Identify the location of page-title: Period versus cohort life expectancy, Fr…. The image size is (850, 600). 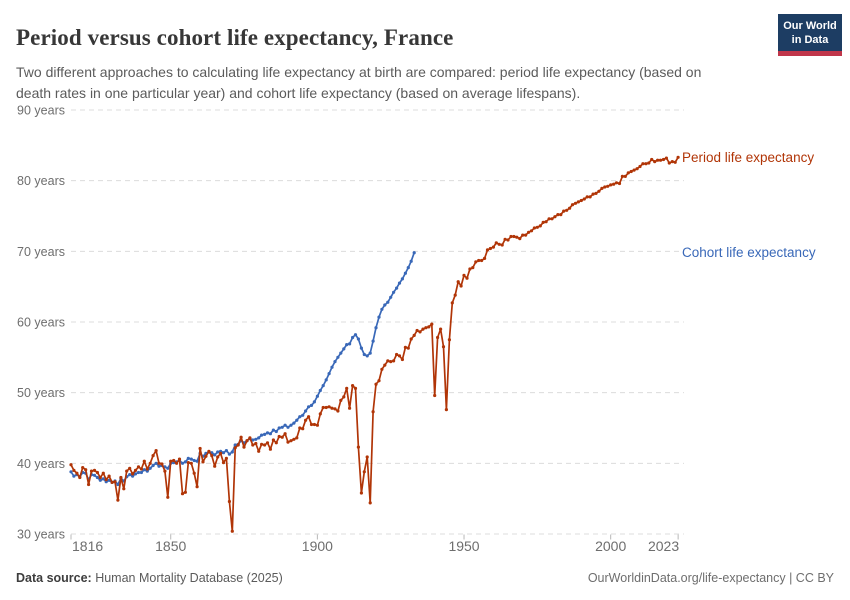
(235, 38).